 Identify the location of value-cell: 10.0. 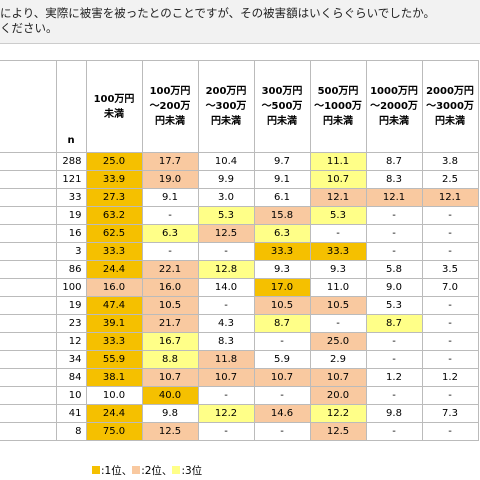
(114, 395).